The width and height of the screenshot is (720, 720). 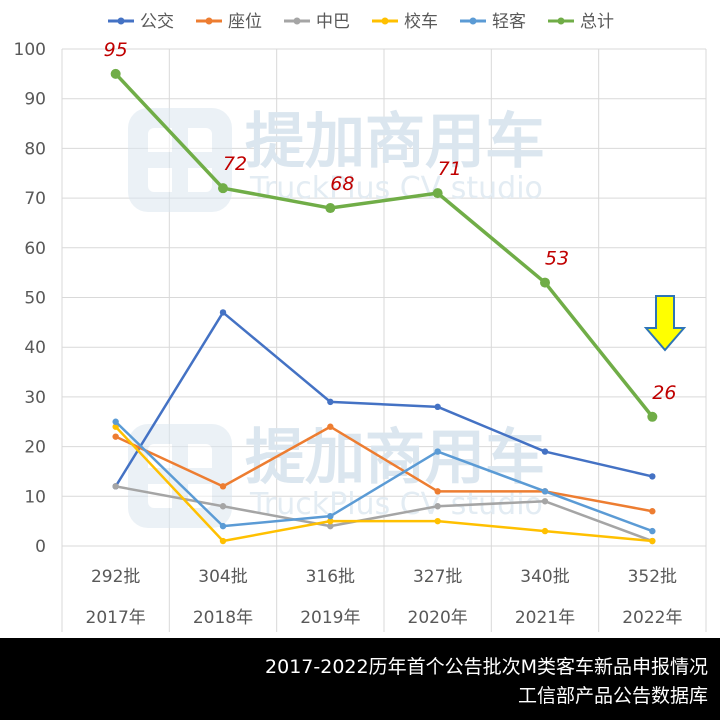 I want to click on x-tick-label: 316批, so click(x=330, y=577).